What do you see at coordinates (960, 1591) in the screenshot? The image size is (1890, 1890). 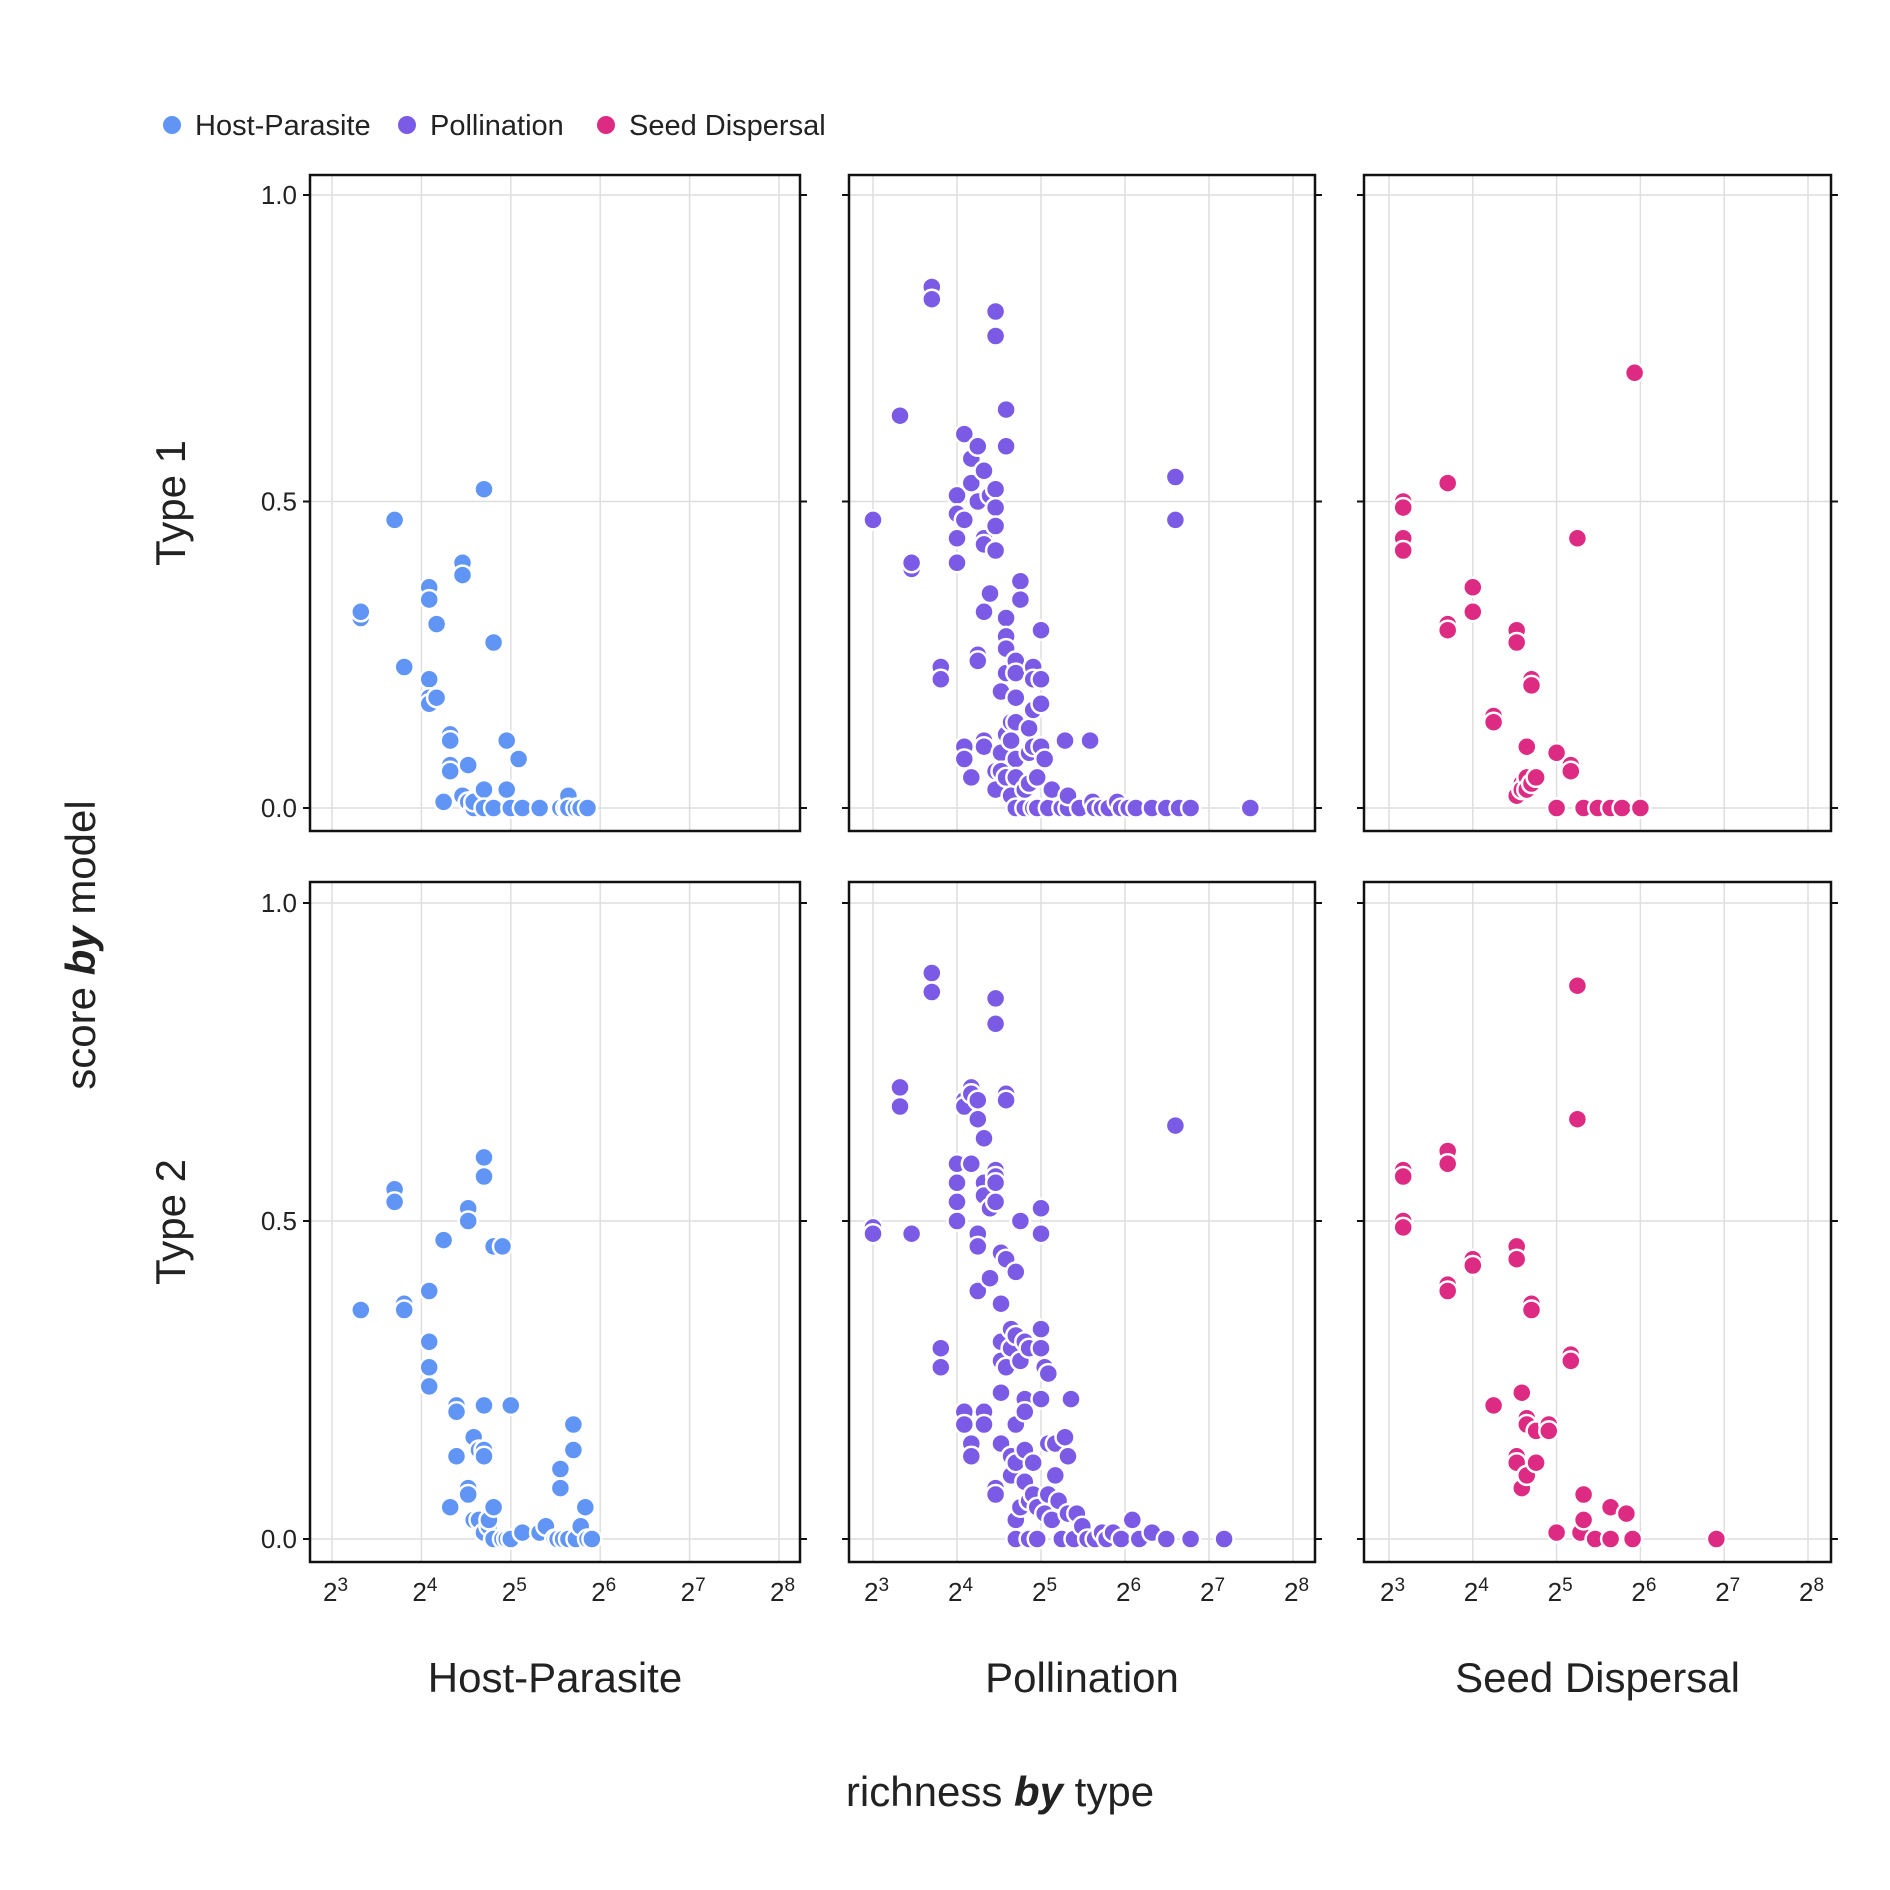 I see `x-tick-label: 24` at bounding box center [960, 1591].